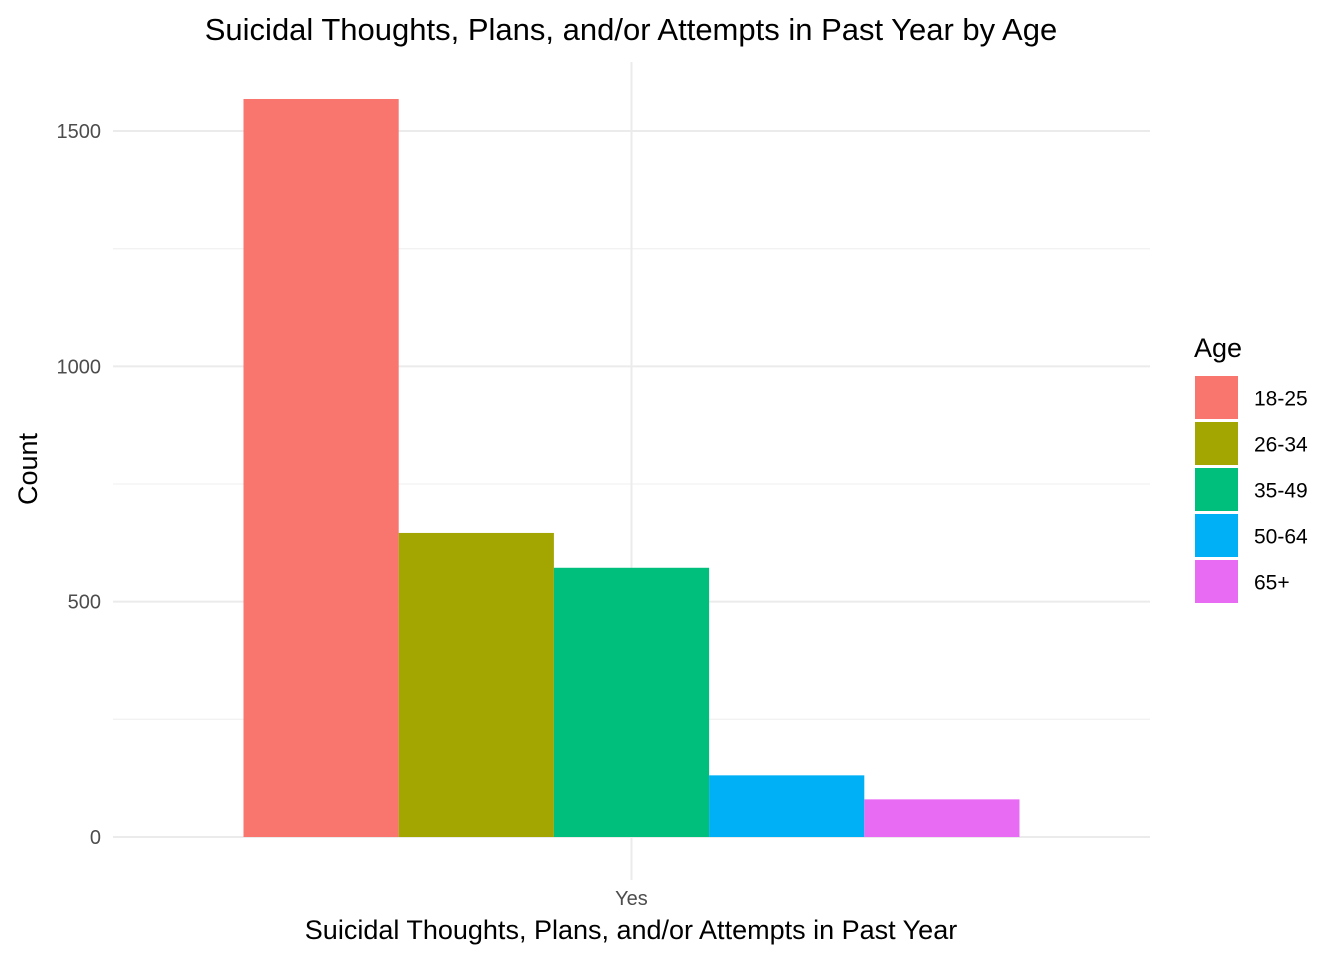 The image size is (1344, 960). Describe the element at coordinates (1218, 348) in the screenshot. I see `legend-title: Age` at that location.